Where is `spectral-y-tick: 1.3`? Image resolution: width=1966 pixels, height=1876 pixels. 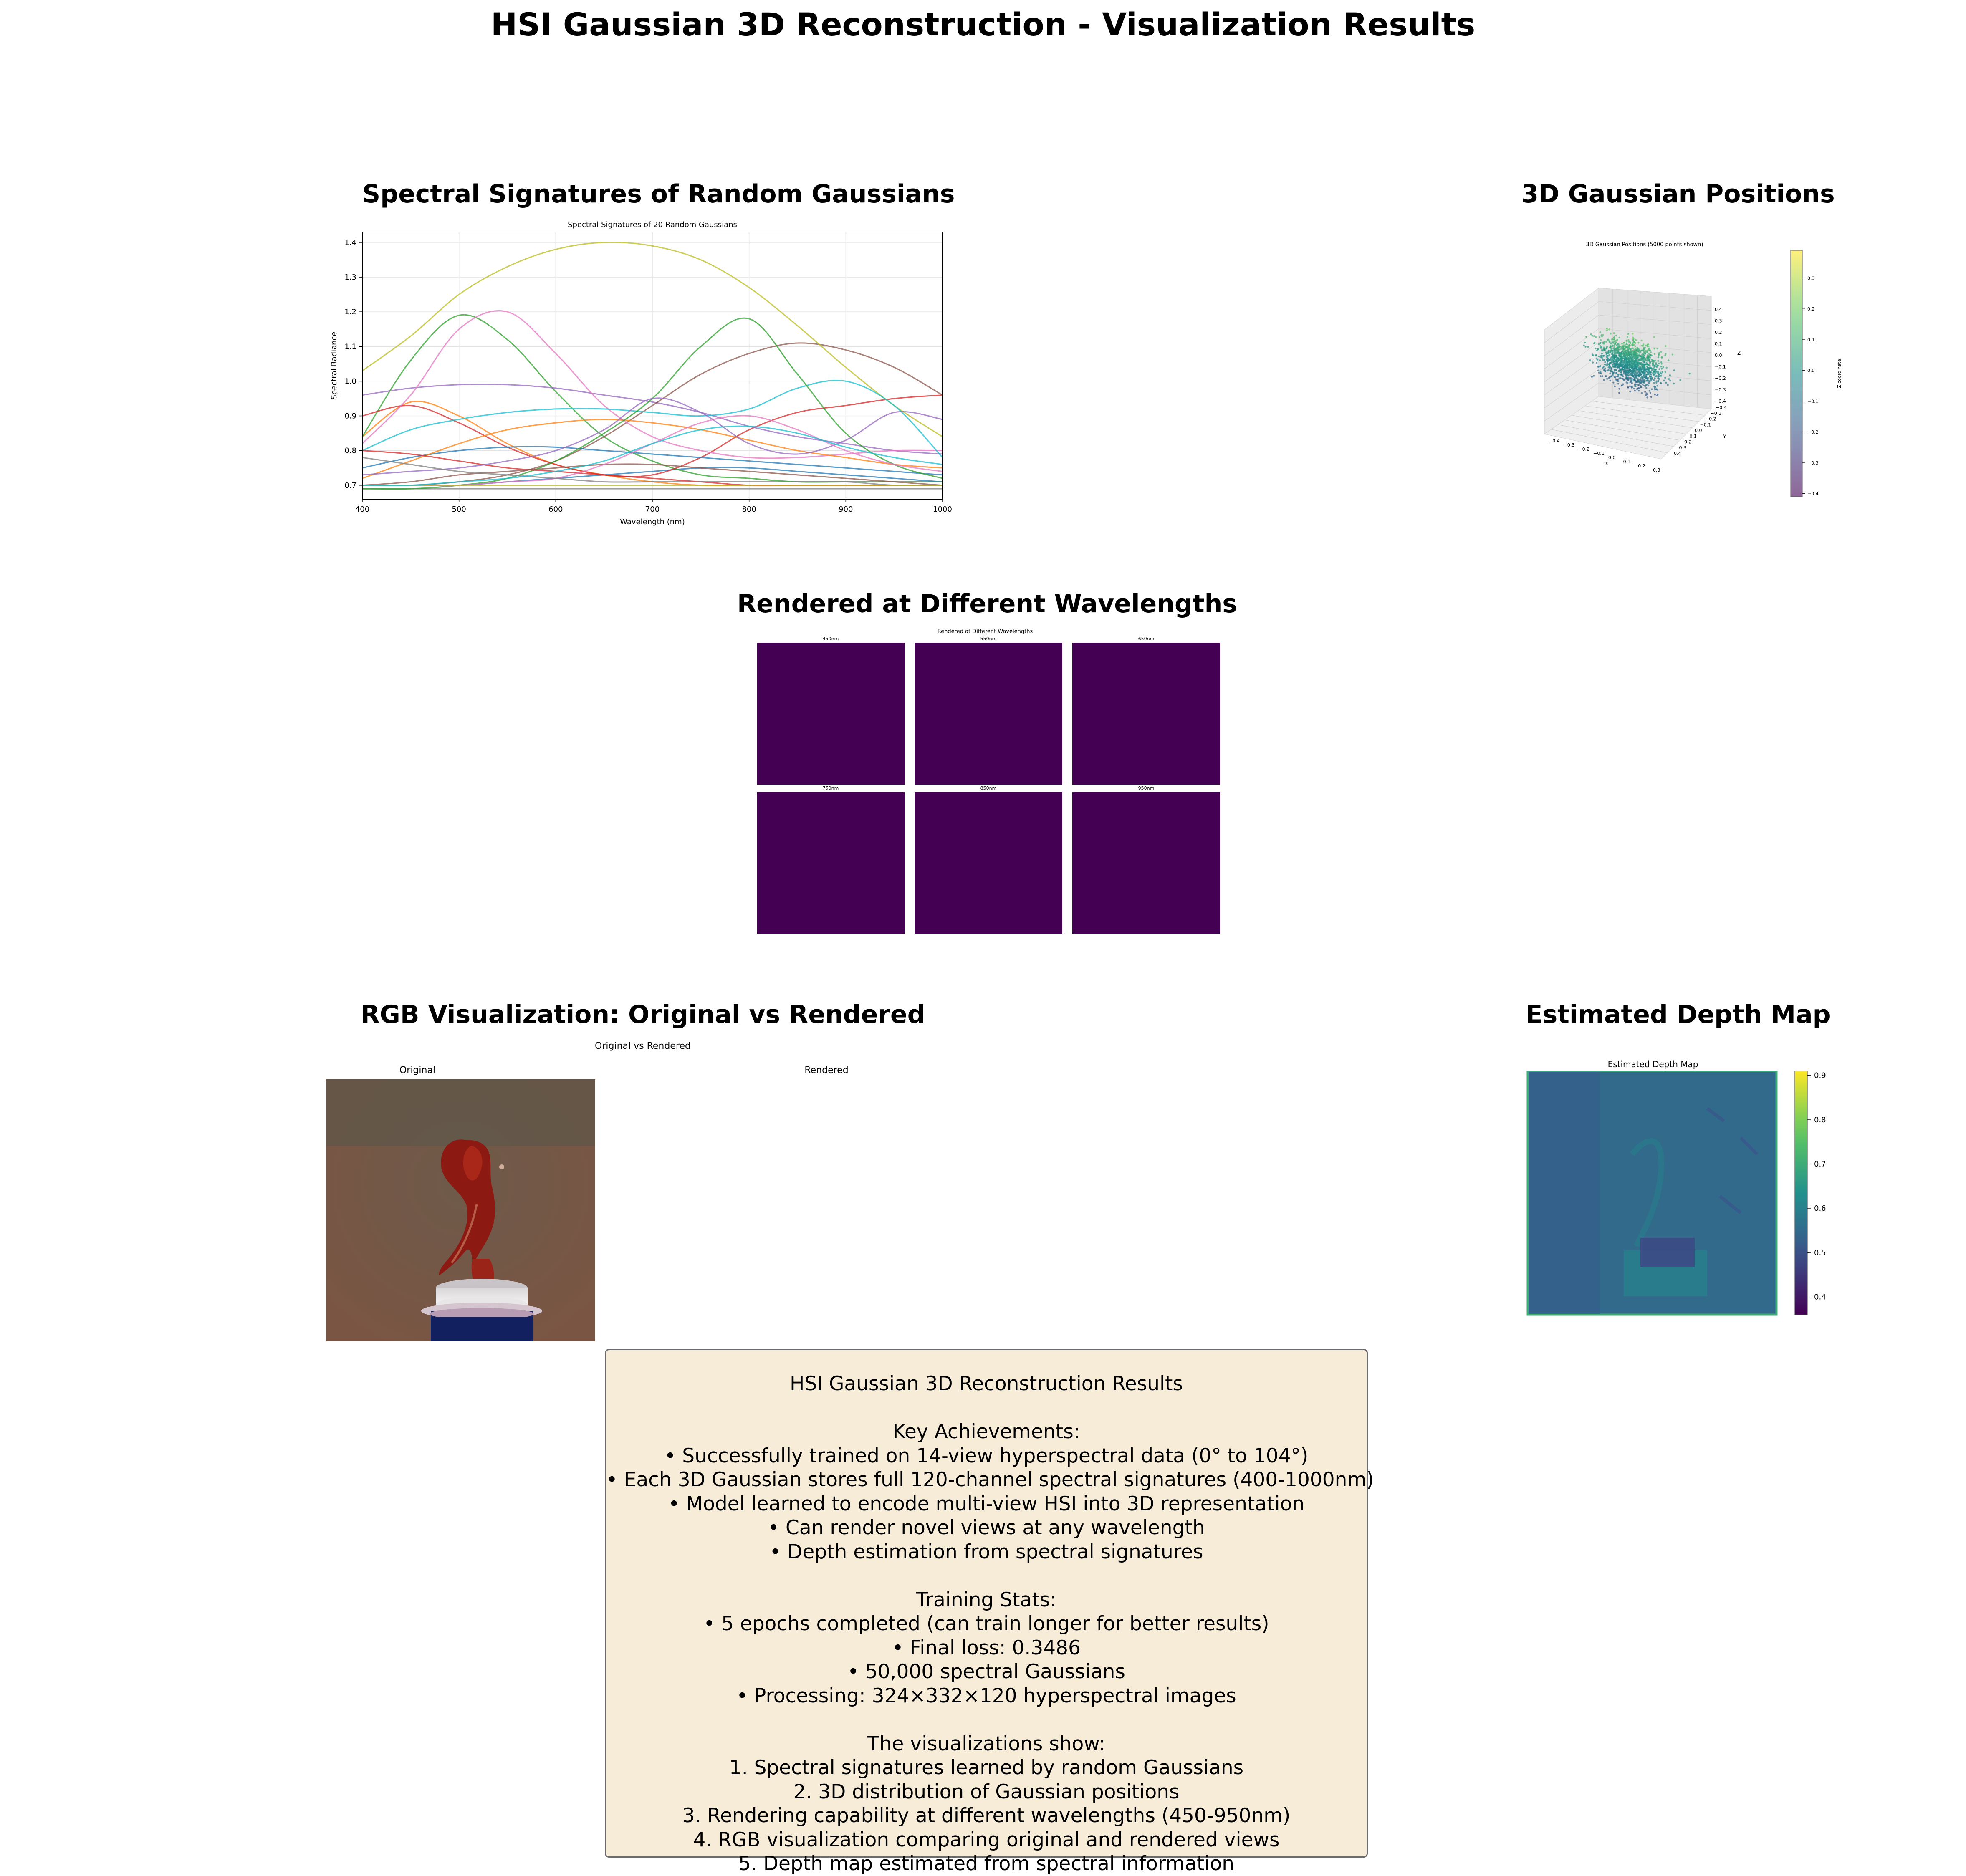
spectral-y-tick: 1.3 is located at coordinates (350, 277).